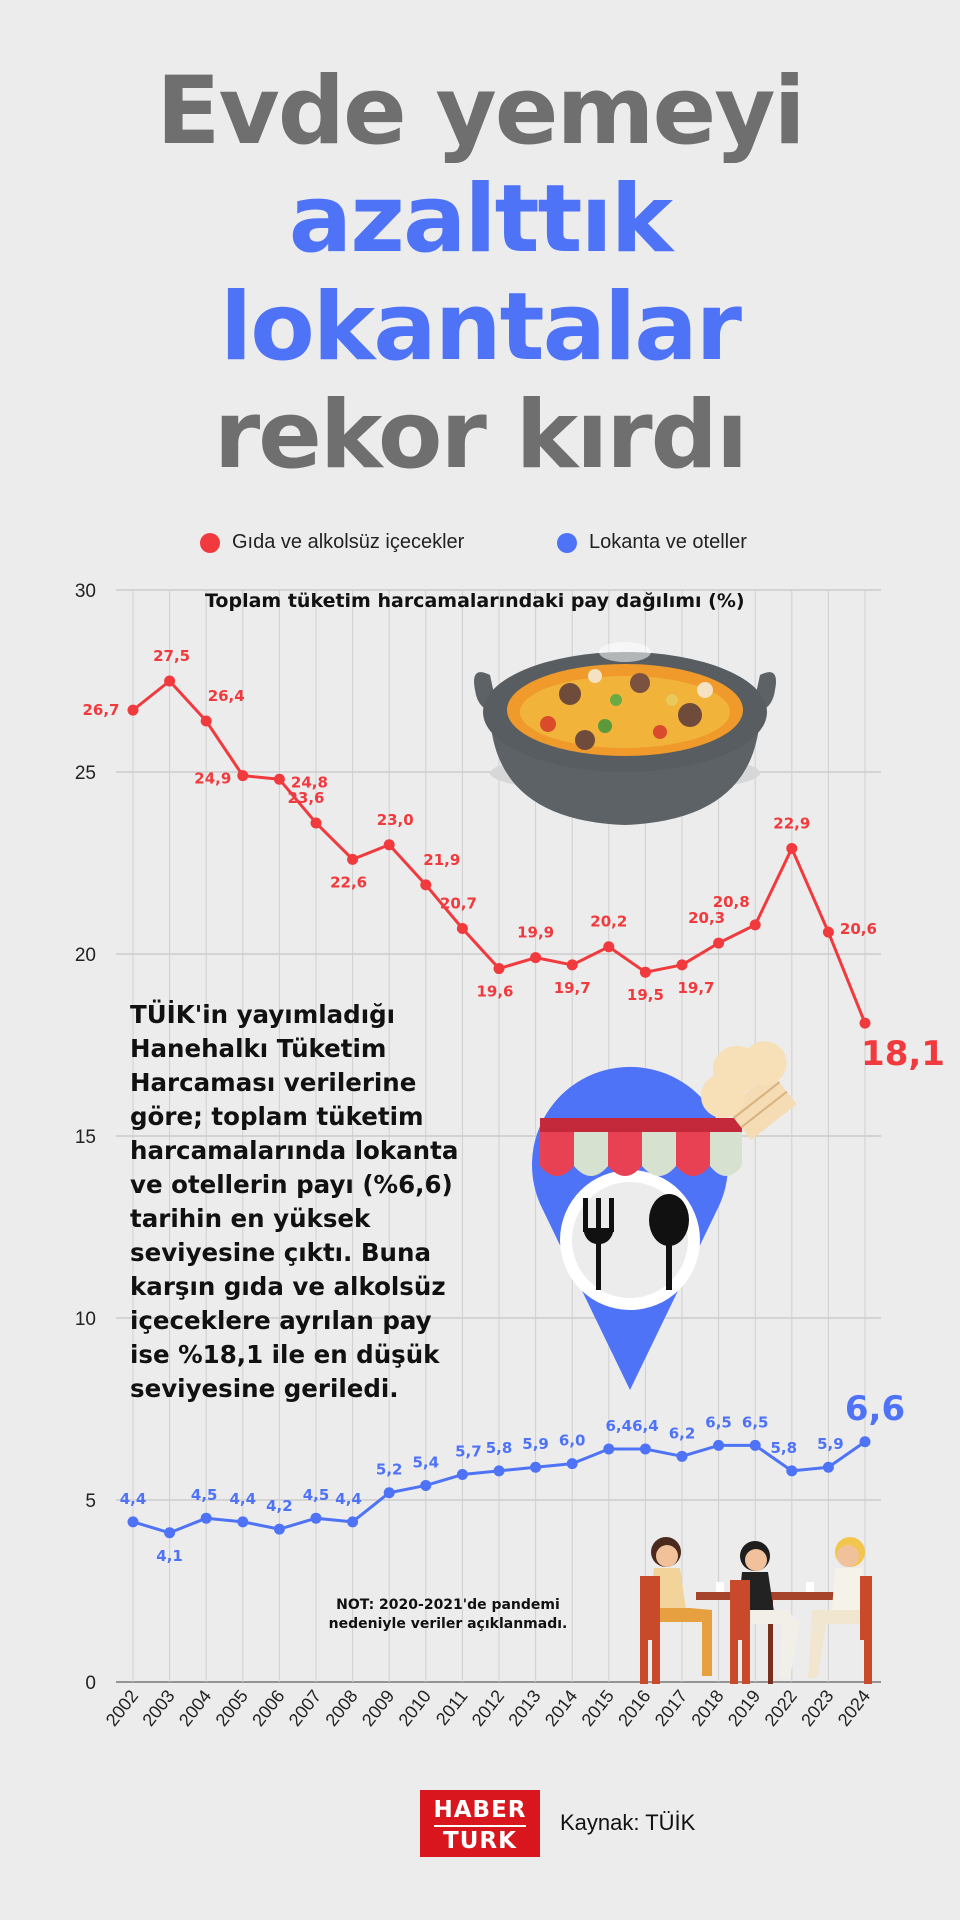  I want to click on data-label: 4,4, so click(133, 1499).